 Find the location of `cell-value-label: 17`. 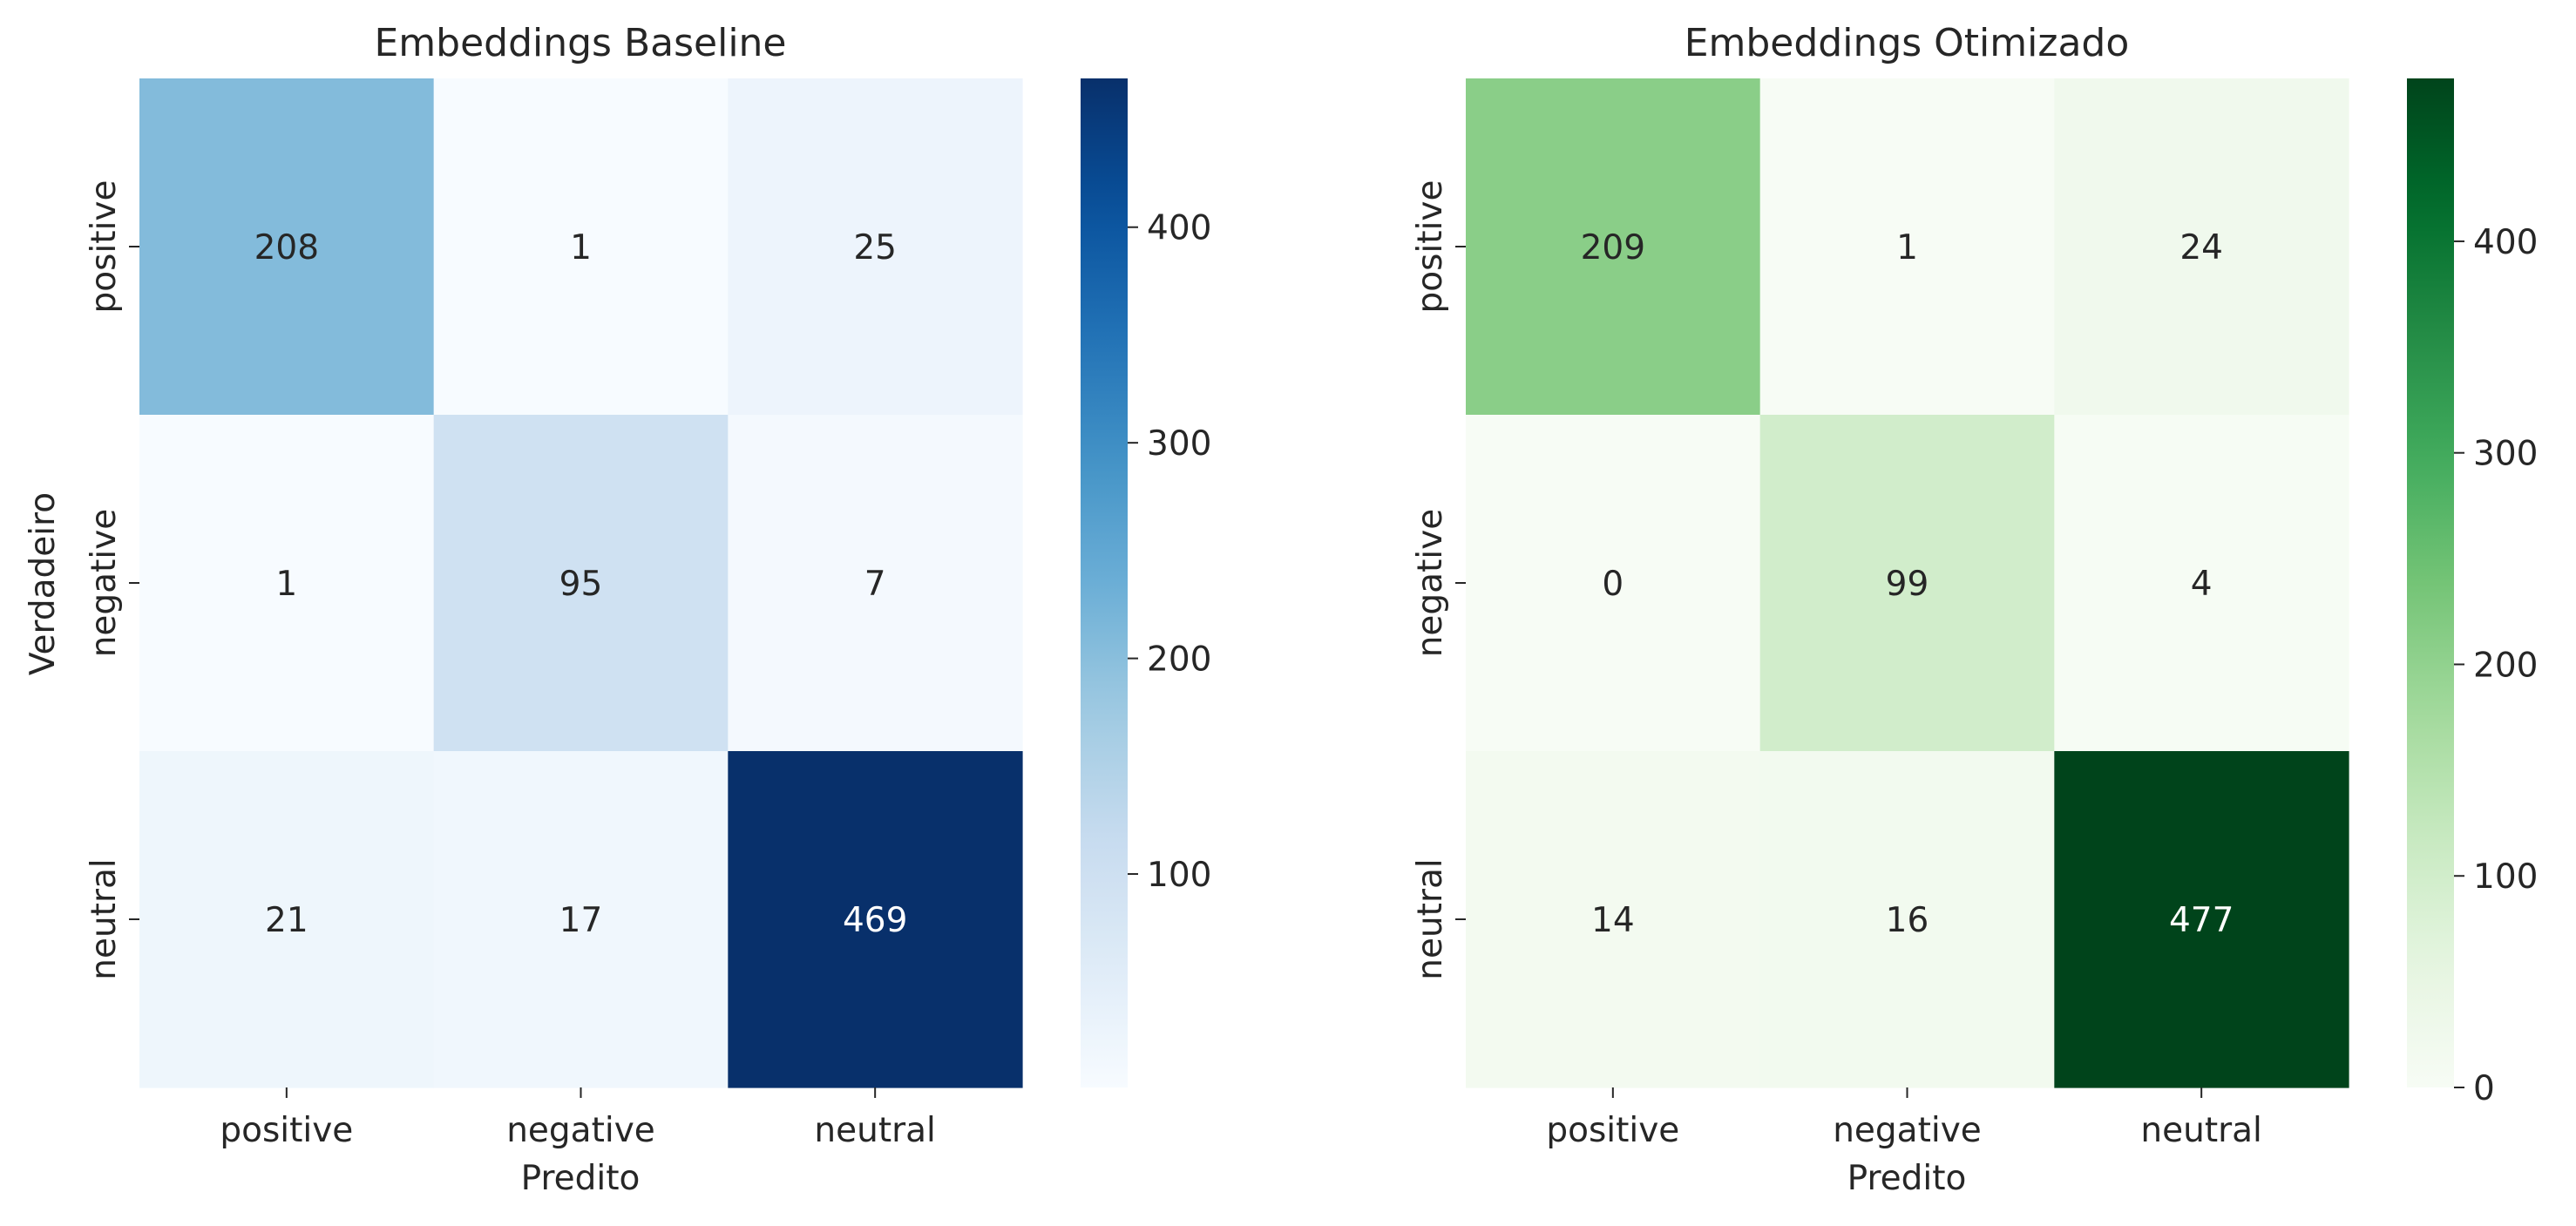

cell-value-label: 17 is located at coordinates (581, 920).